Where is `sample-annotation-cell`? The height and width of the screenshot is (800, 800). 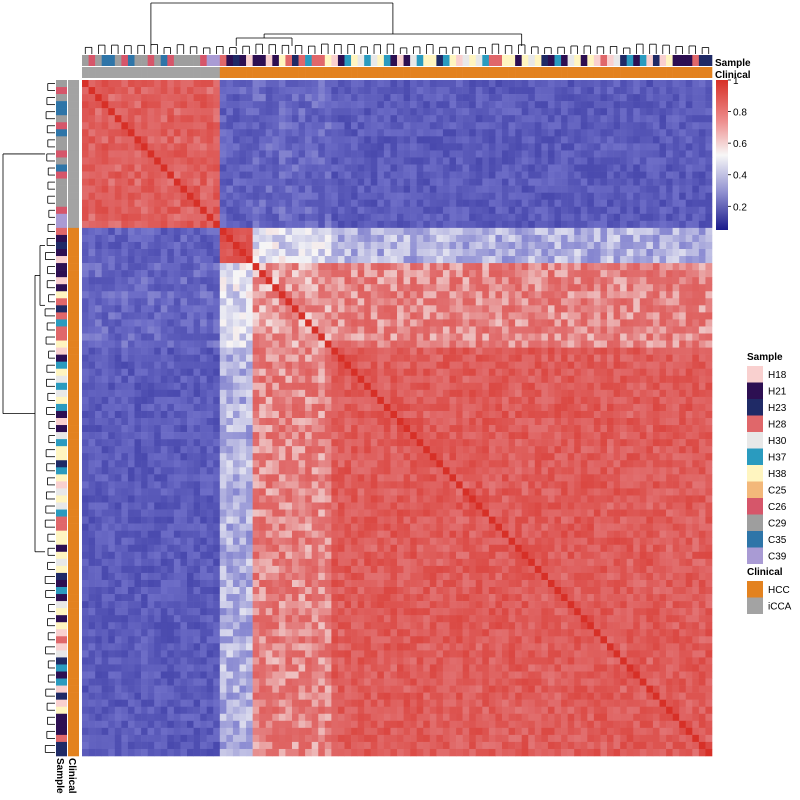 sample-annotation-cell is located at coordinates (413, 60).